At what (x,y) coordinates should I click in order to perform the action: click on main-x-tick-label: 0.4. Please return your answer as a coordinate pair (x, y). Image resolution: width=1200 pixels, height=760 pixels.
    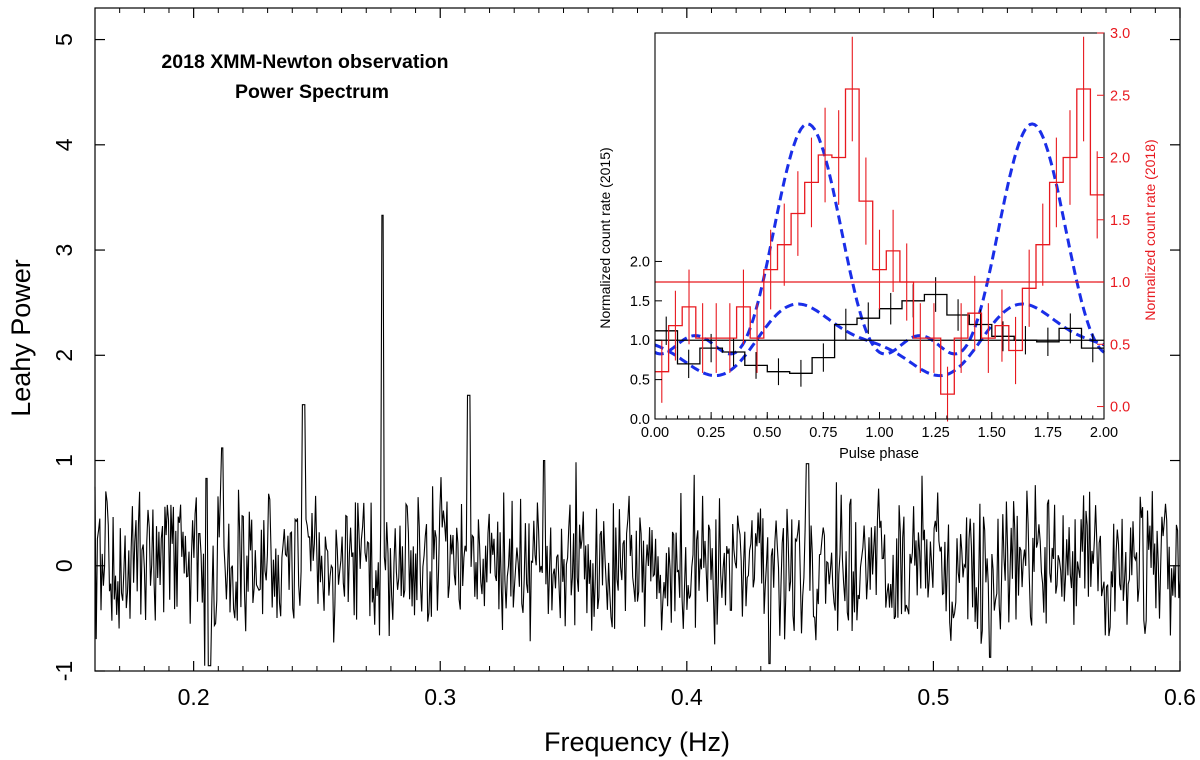
    Looking at the image, I should click on (687, 697).